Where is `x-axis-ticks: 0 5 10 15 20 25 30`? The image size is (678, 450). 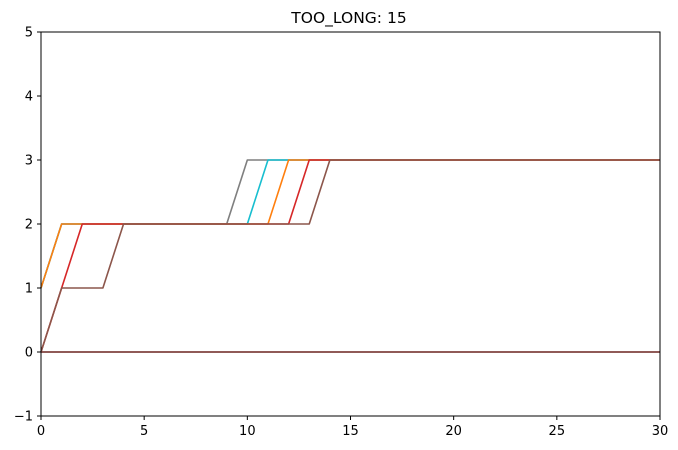 x-axis-ticks: 0 5 10 15 20 25 30 is located at coordinates (352, 427).